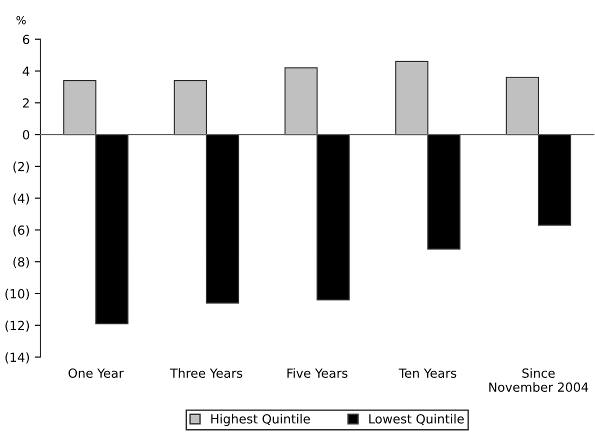 The height and width of the screenshot is (436, 595). What do you see at coordinates (21, 20) in the screenshot?
I see `y-axis-title: %` at bounding box center [21, 20].